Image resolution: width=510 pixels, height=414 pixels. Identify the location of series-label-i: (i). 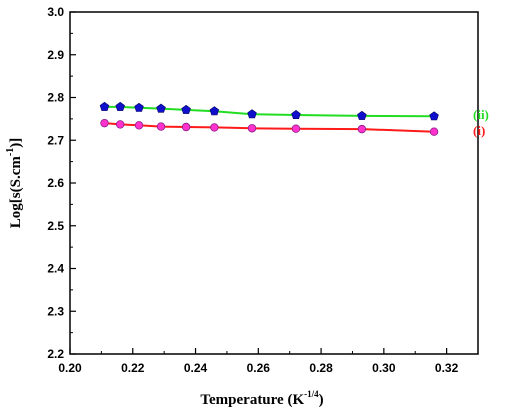
(479, 130).